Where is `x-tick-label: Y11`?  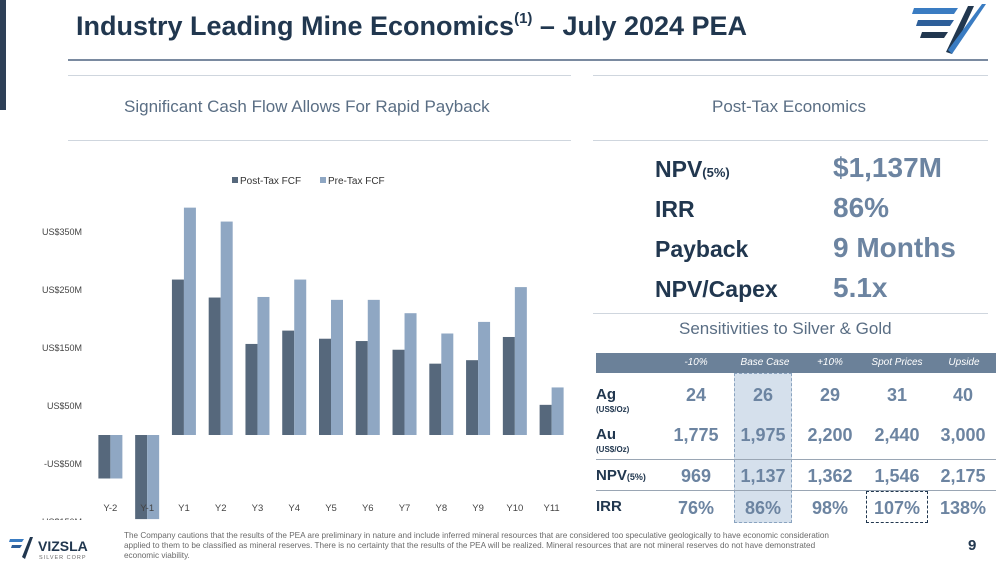
x-tick-label: Y11 is located at coordinates (552, 508).